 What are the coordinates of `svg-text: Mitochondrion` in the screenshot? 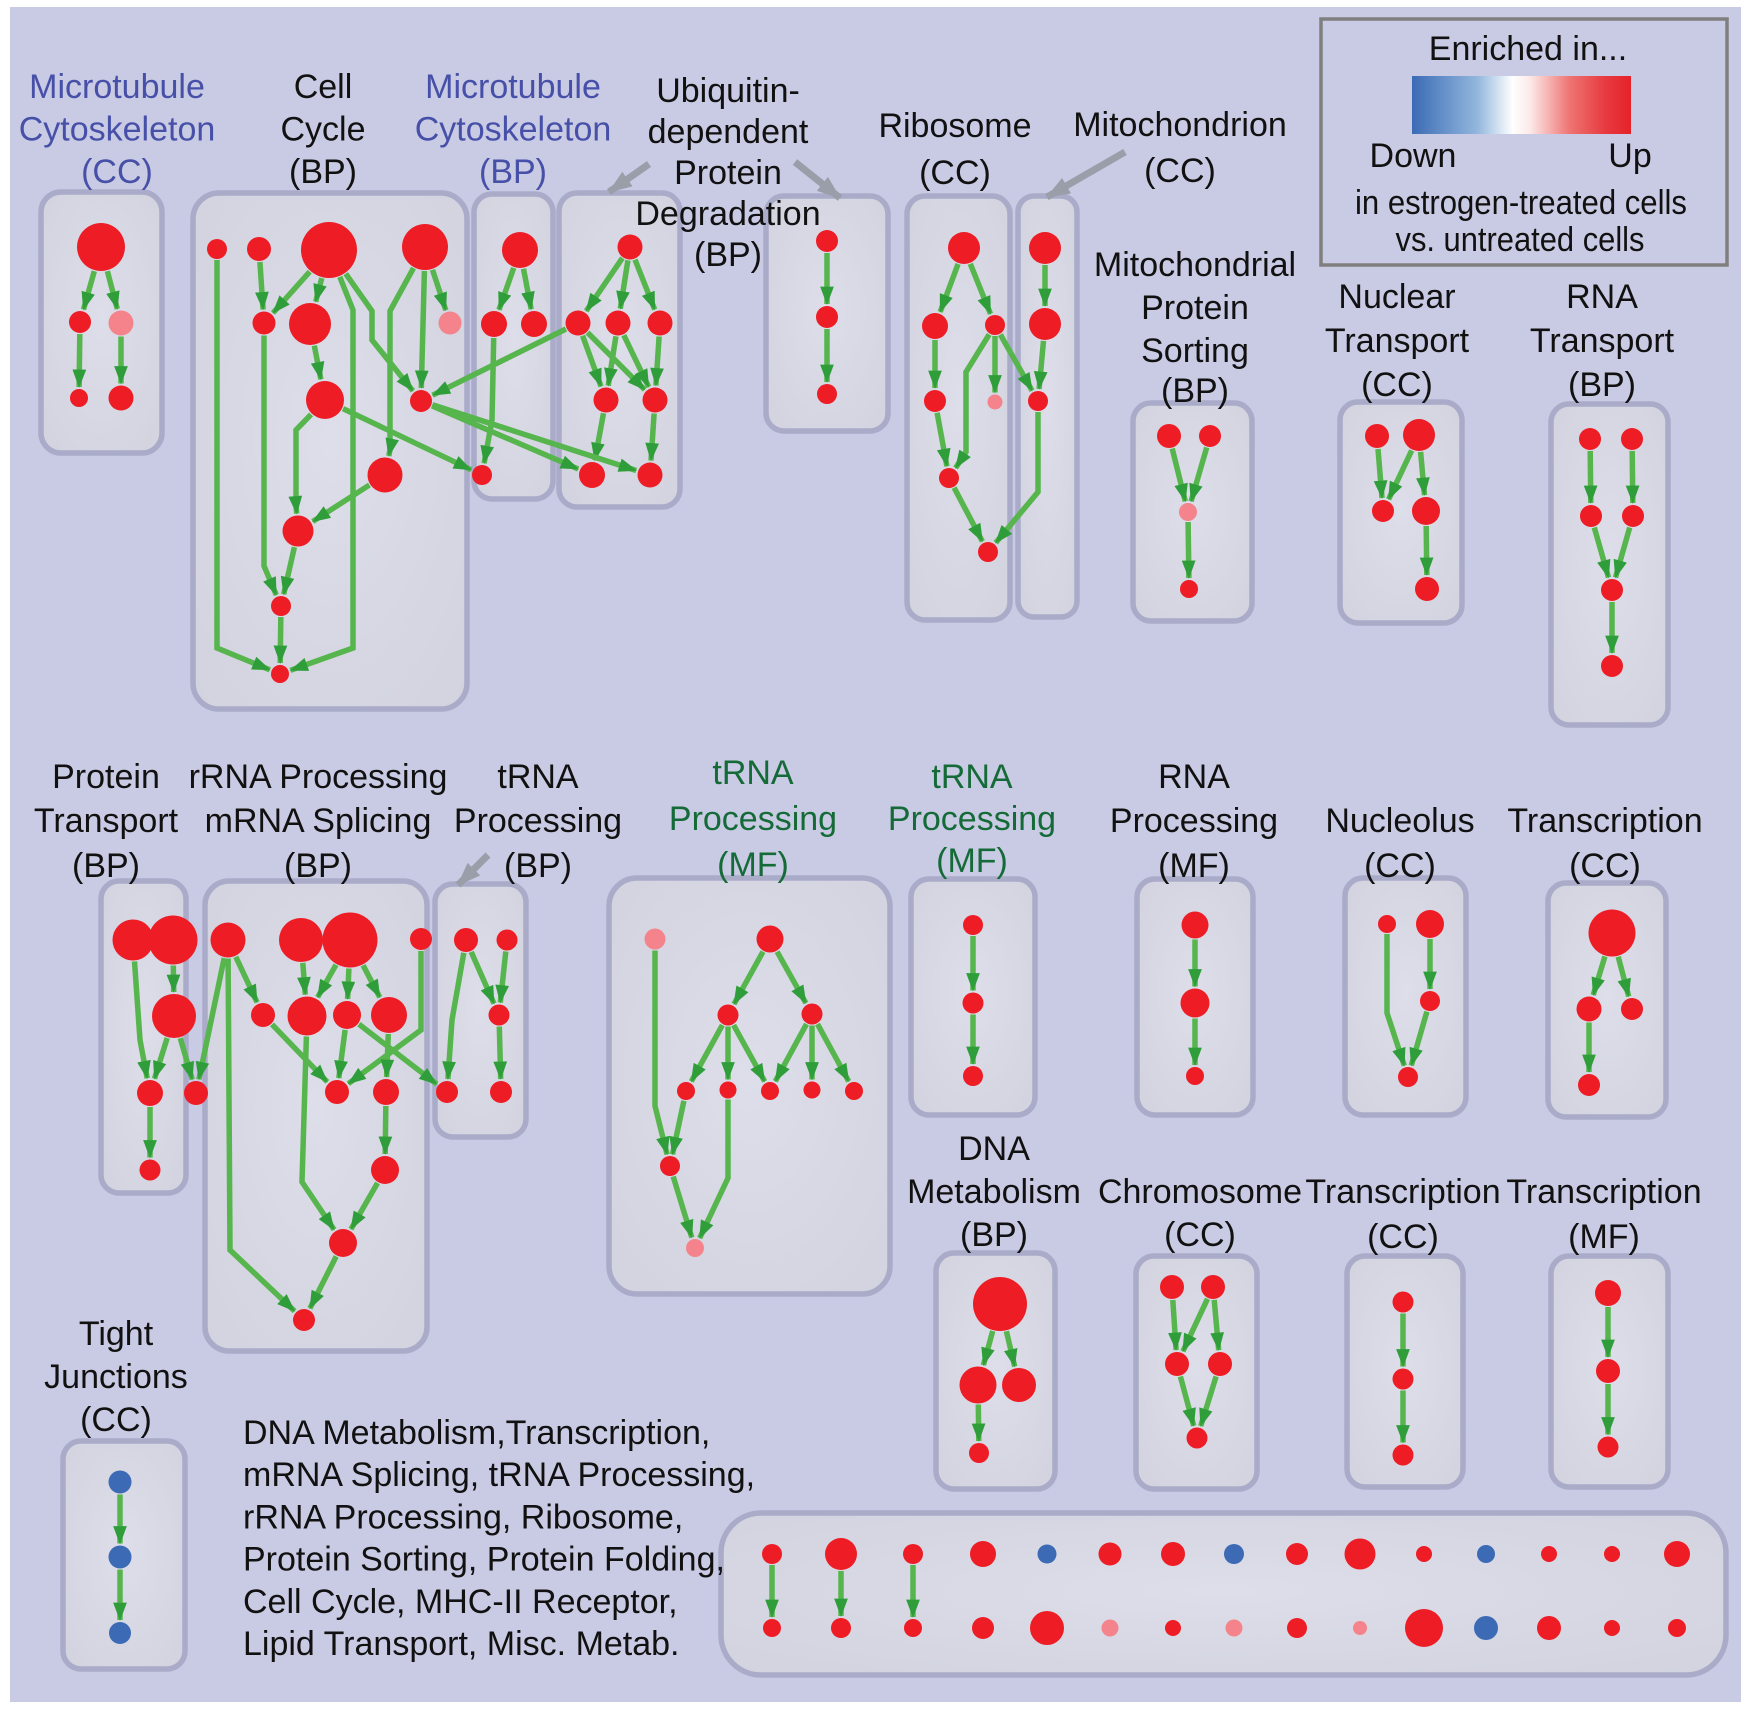 It's located at (1180, 125).